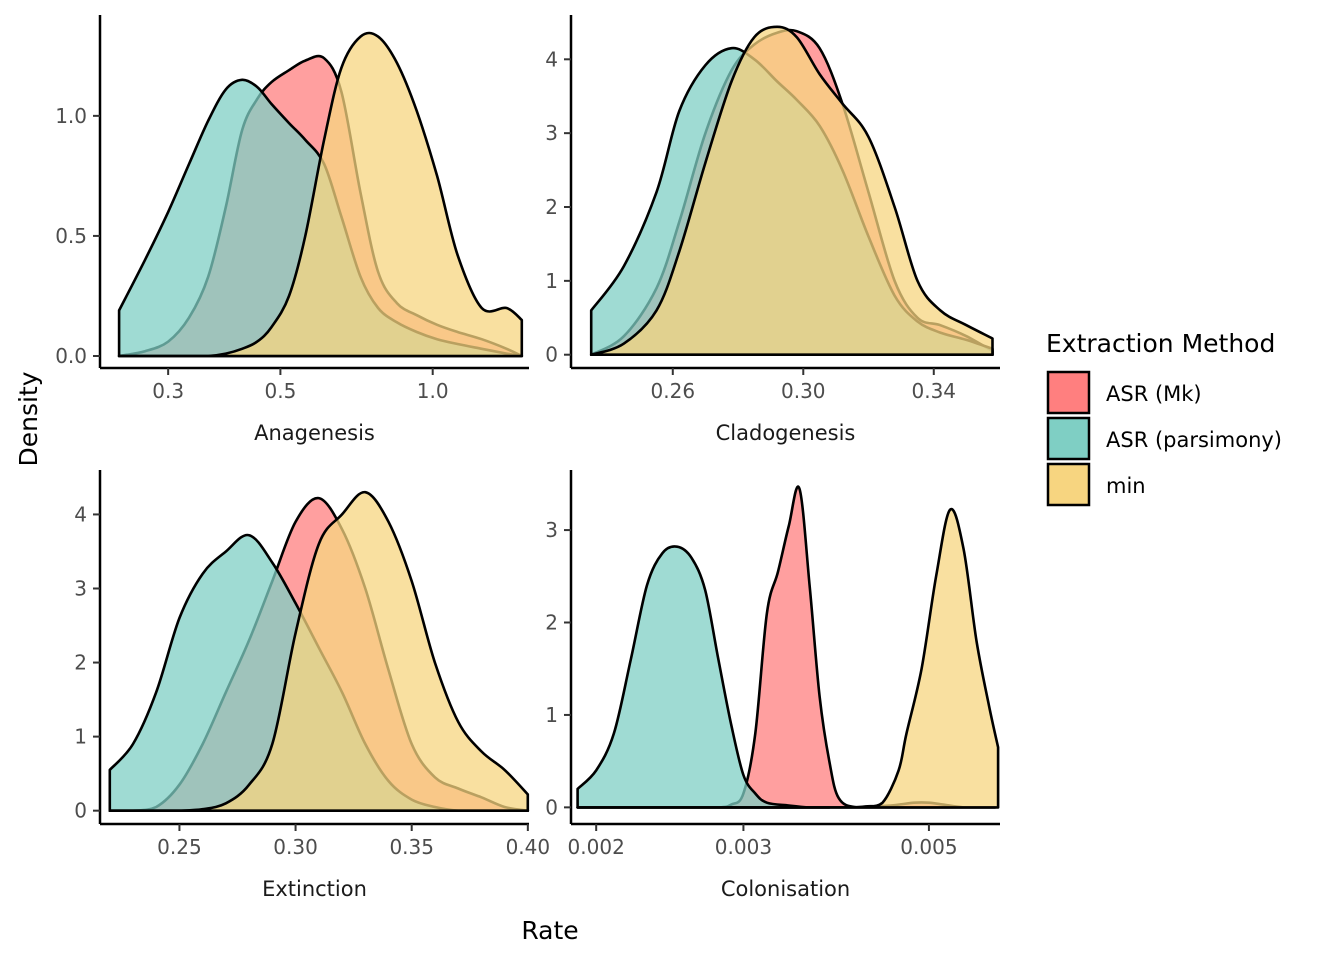 The image size is (1344, 960). I want to click on panel-extinction-axes: 0.25 0.30 0.35 0.40 0 1 2 3 4, so click(312, 664).